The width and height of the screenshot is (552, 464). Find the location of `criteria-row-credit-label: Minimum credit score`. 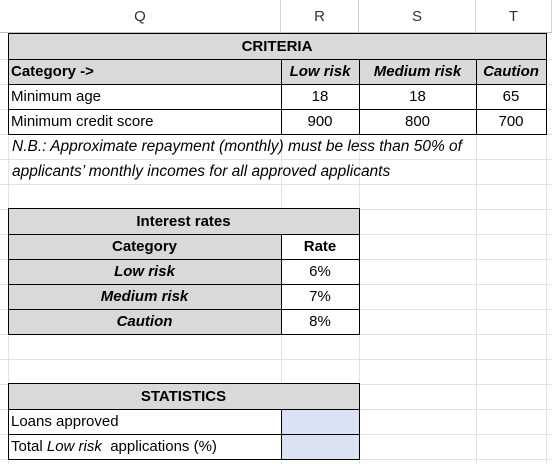

criteria-row-credit-label: Minimum credit score is located at coordinates (82, 121).